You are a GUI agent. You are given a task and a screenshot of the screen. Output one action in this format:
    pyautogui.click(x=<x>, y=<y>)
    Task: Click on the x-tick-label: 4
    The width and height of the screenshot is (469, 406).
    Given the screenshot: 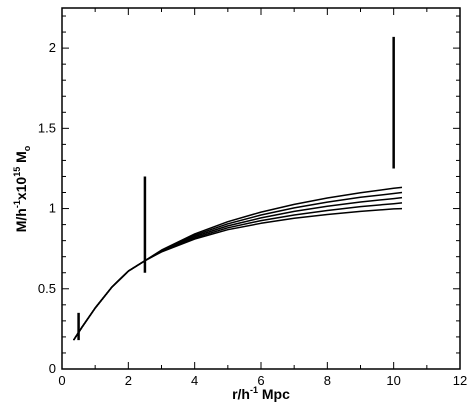 What is the action you would take?
    pyautogui.click(x=194, y=380)
    